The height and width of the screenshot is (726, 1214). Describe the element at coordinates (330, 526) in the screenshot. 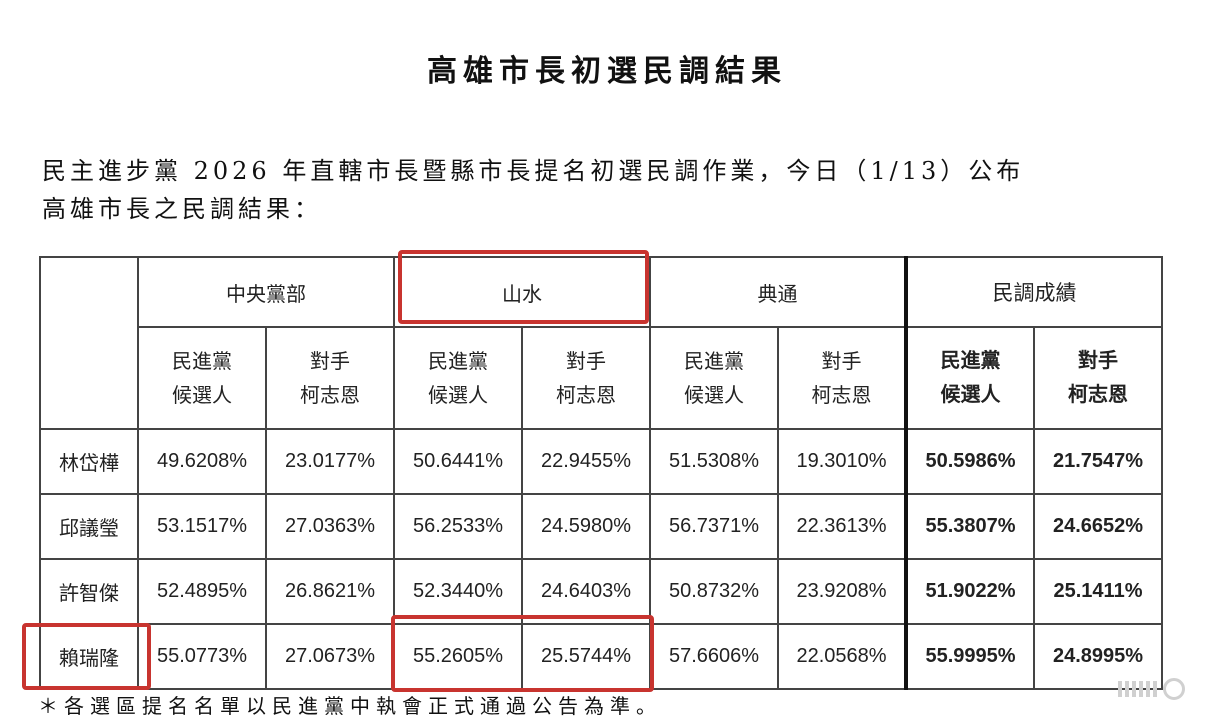

I see `value-cell: 27.0363%` at that location.